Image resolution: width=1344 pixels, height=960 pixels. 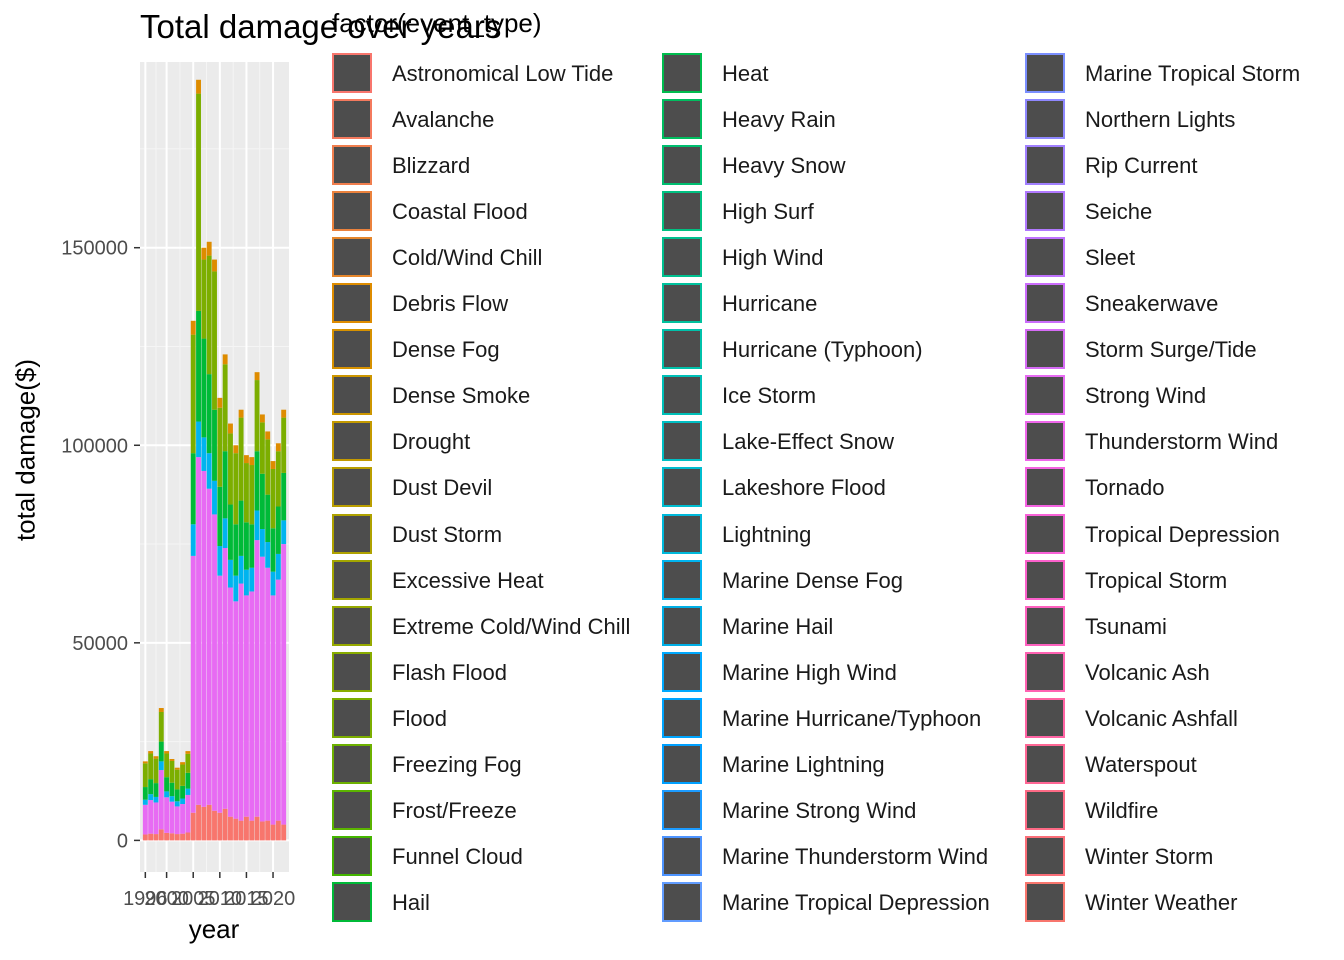 What do you see at coordinates (808, 442) in the screenshot?
I see `legend-label: Lake-Effect Snow` at bounding box center [808, 442].